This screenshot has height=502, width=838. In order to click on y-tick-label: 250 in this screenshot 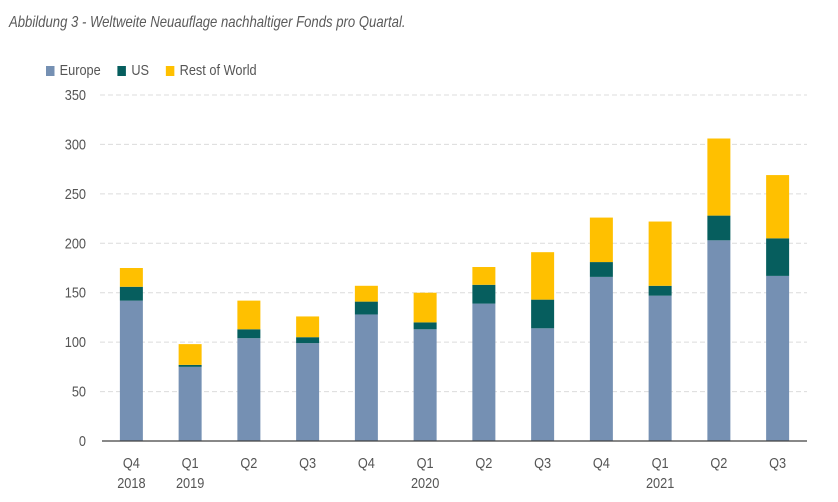, I will do `click(75, 193)`.